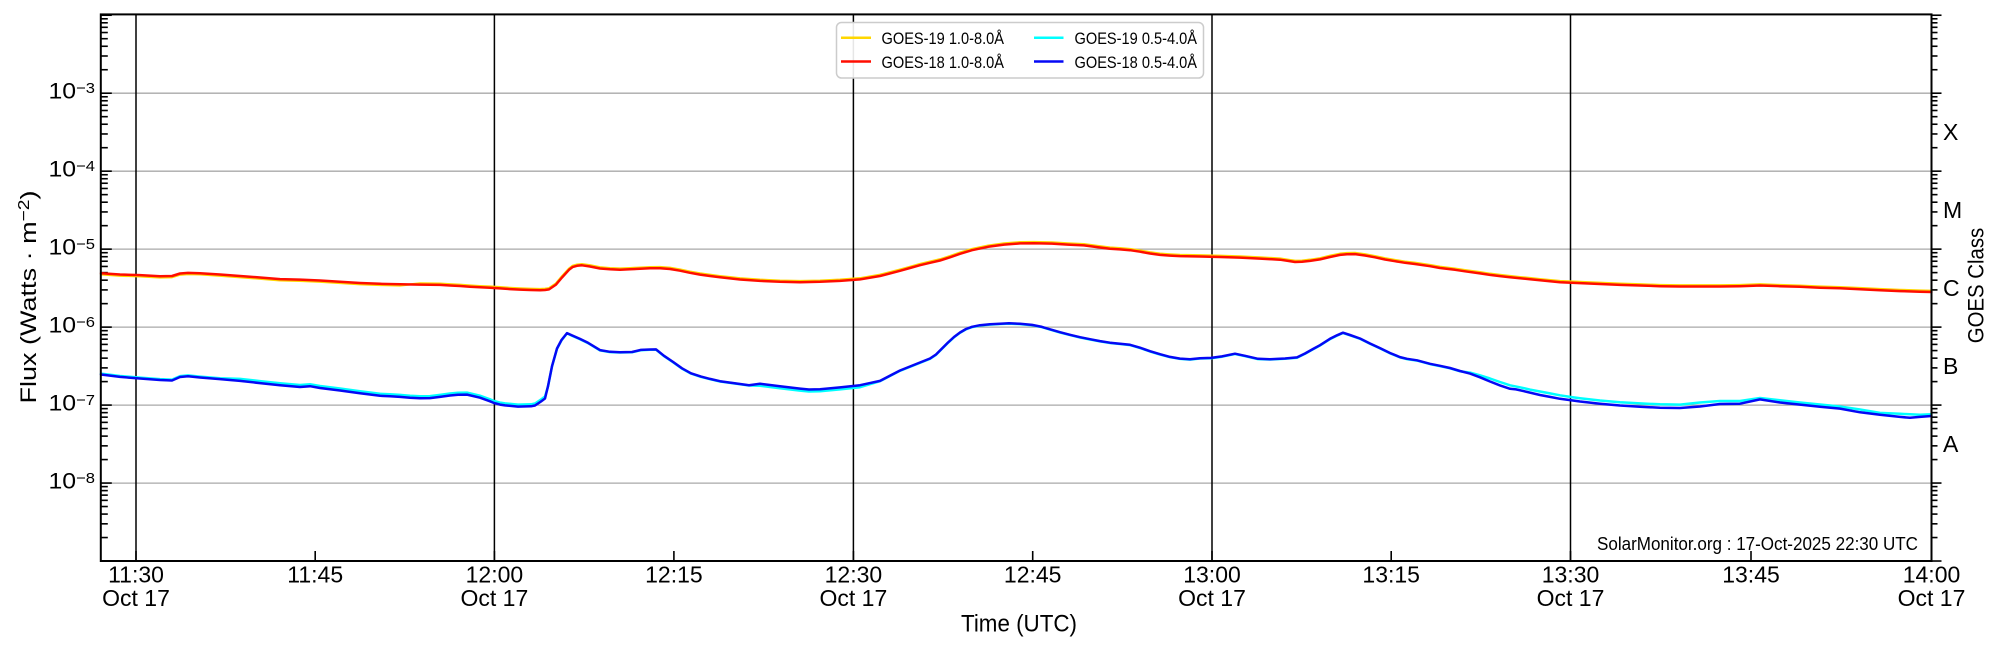 The height and width of the screenshot is (655, 2000). I want to click on svg-text: B, so click(1950, 366).